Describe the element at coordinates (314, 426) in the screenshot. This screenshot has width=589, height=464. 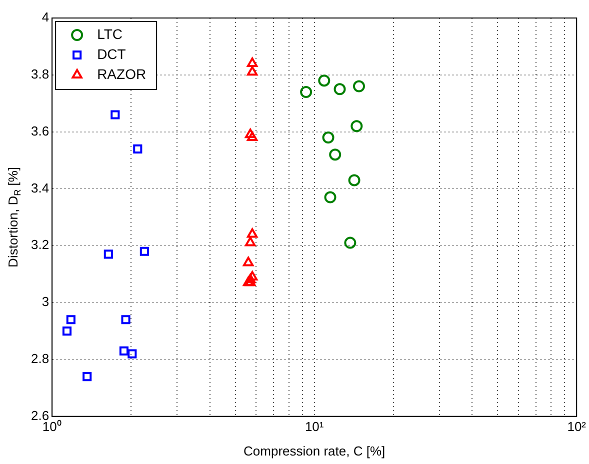
I see `x-tick-label: 10¹` at that location.